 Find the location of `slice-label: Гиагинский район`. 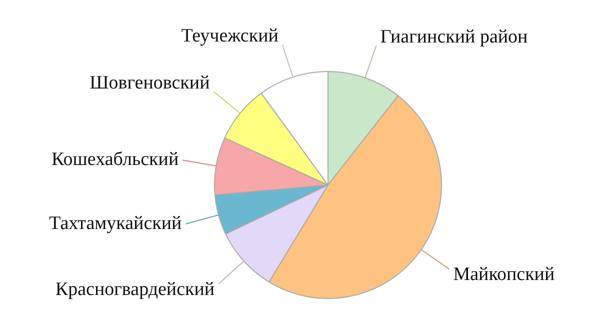

slice-label: Гиагинский район is located at coordinates (454, 37).